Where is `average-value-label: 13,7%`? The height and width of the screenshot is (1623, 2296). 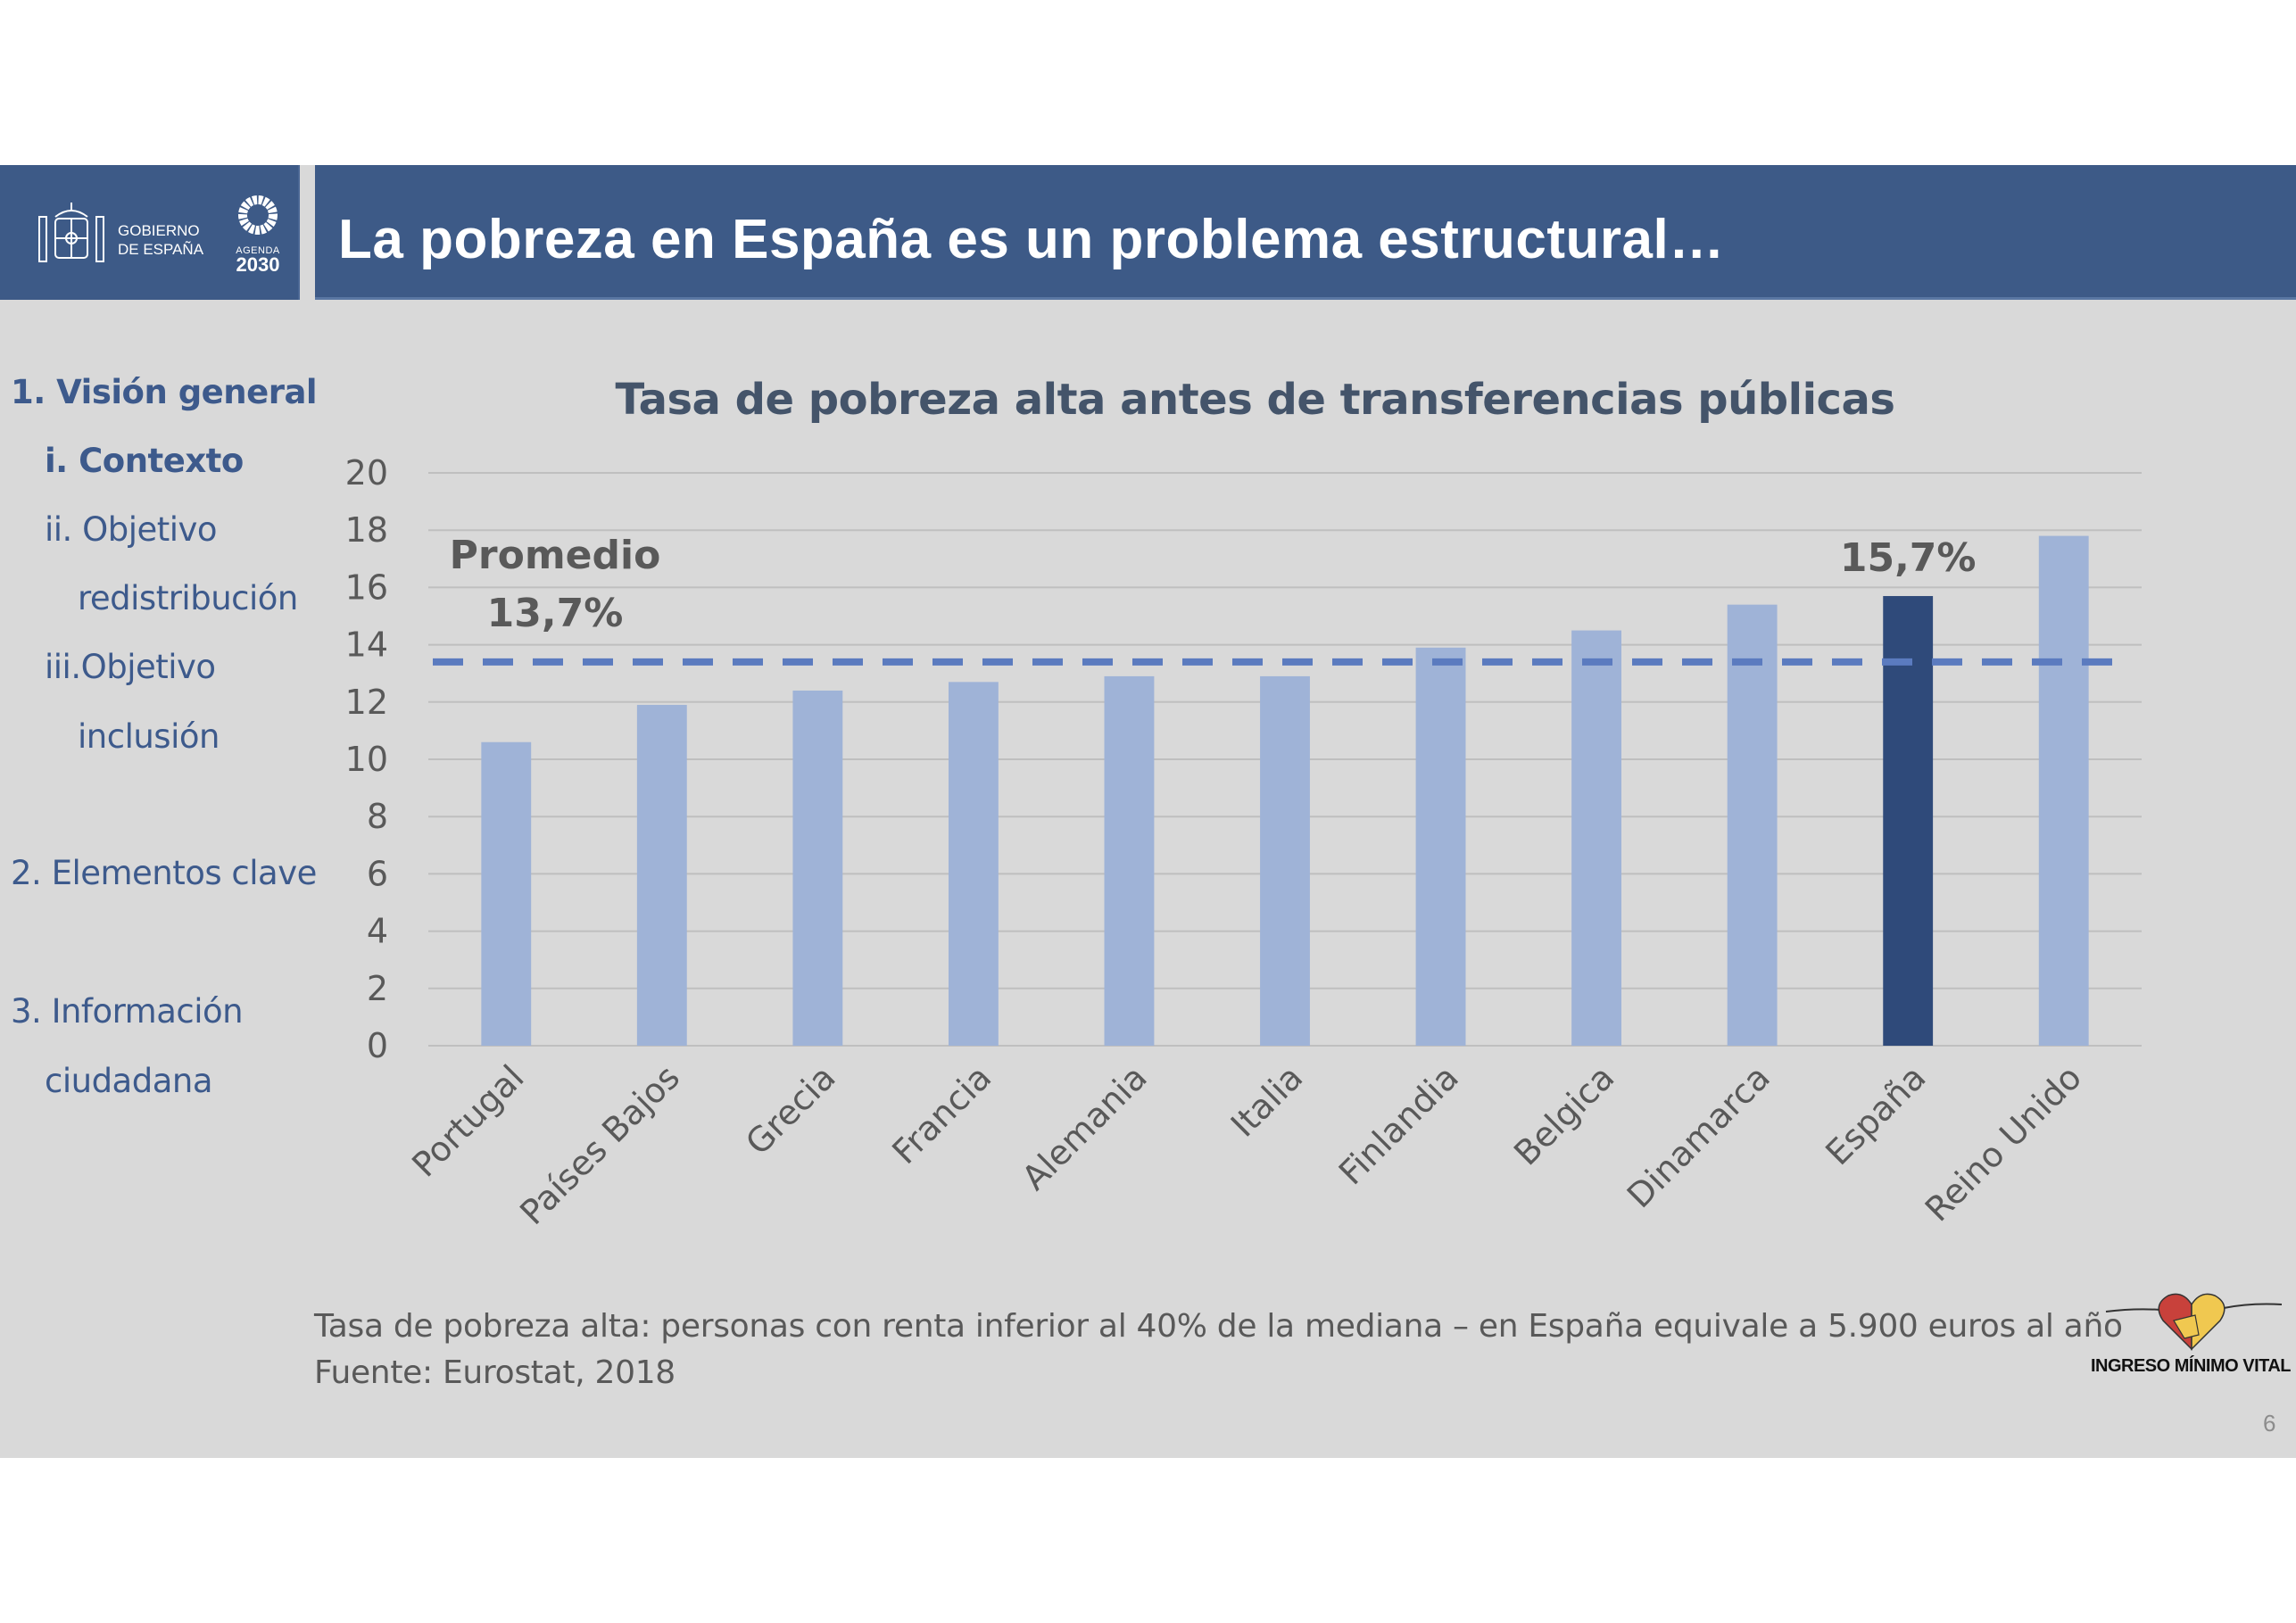 average-value-label: 13,7% is located at coordinates (556, 613).